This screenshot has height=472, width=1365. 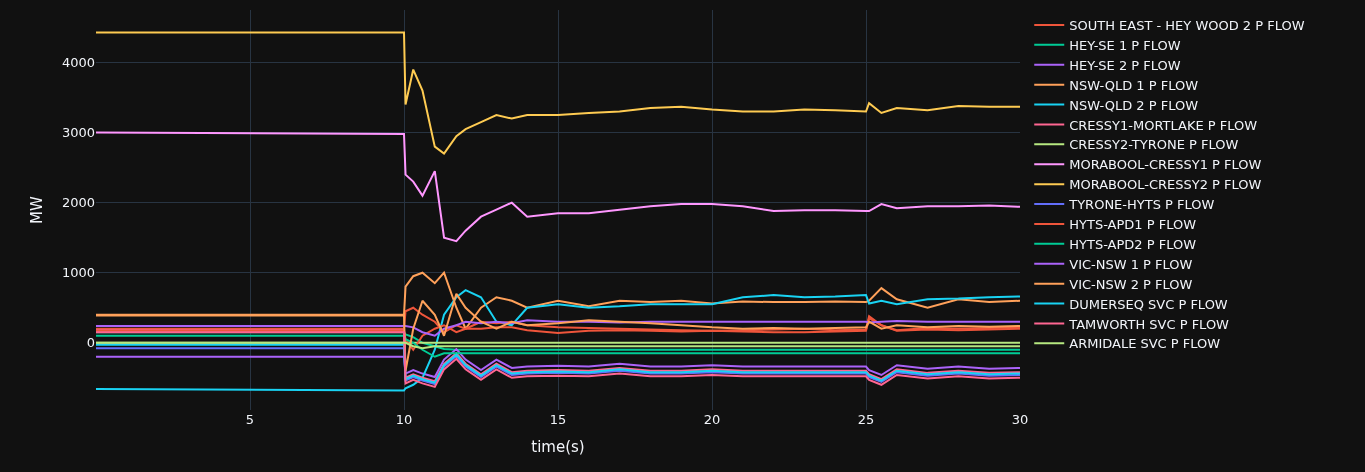 I want to click on x-tick-label: 10, so click(x=404, y=419).